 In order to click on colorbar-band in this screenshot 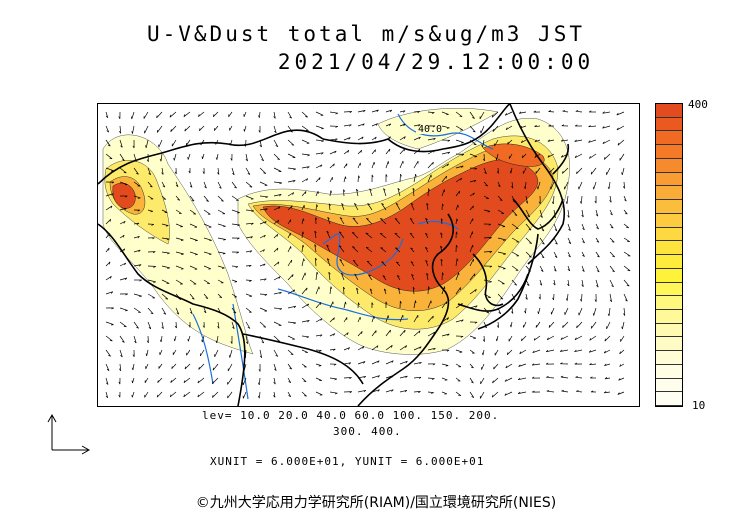, I will do `click(669, 234)`.